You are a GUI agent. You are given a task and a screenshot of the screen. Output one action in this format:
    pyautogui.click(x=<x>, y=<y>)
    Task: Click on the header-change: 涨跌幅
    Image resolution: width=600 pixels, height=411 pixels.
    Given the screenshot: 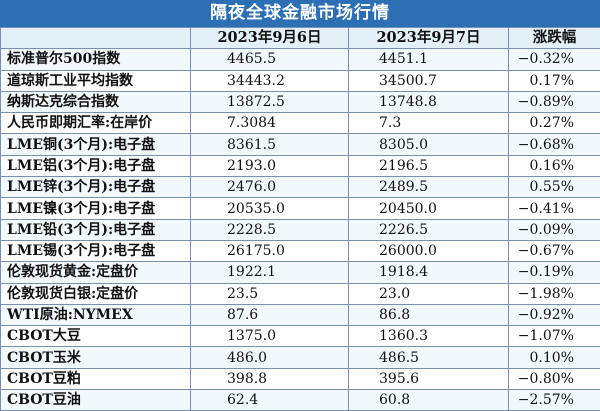 What is the action you would take?
    pyautogui.click(x=554, y=38)
    